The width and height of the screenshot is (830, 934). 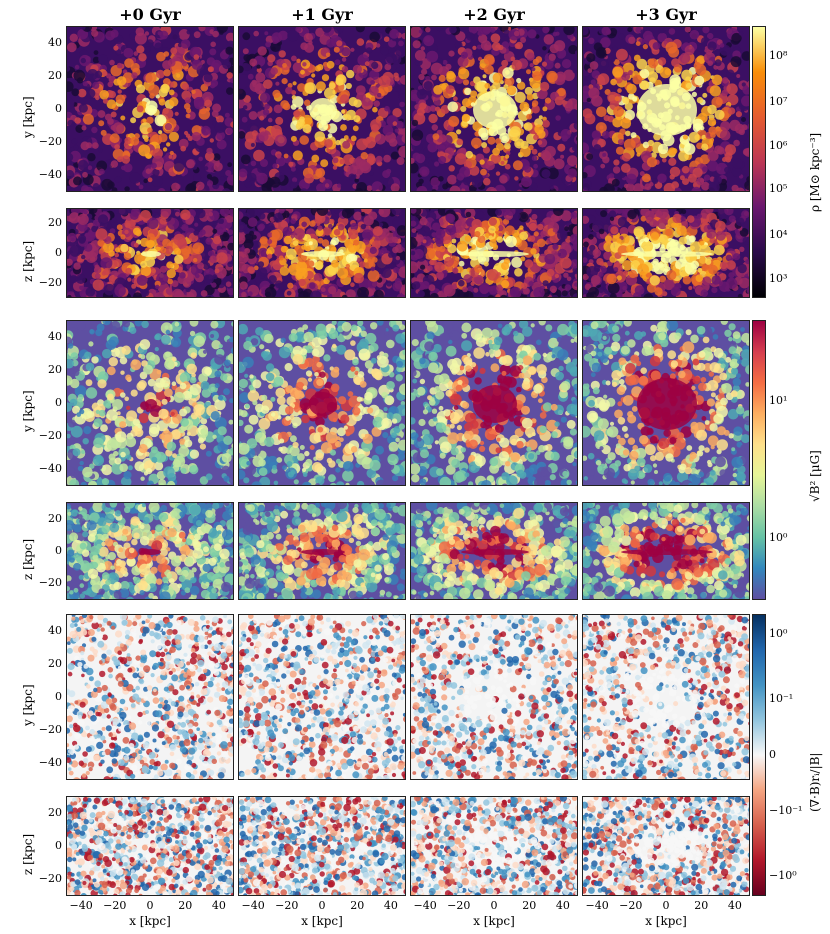 What do you see at coordinates (597, 905) in the screenshot?
I see `x-tick-label-col-3: −40` at bounding box center [597, 905].